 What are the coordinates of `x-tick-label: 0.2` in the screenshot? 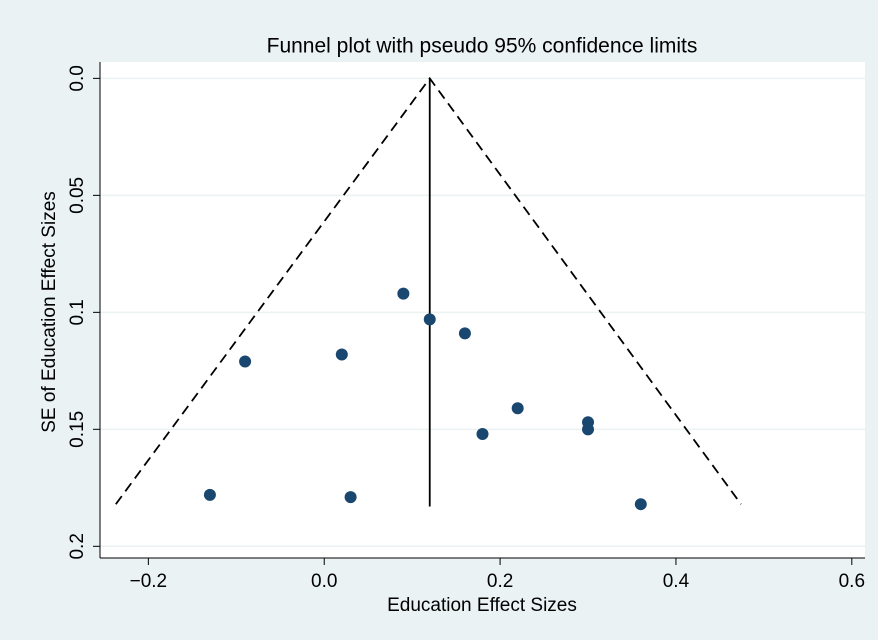 It's located at (500, 581).